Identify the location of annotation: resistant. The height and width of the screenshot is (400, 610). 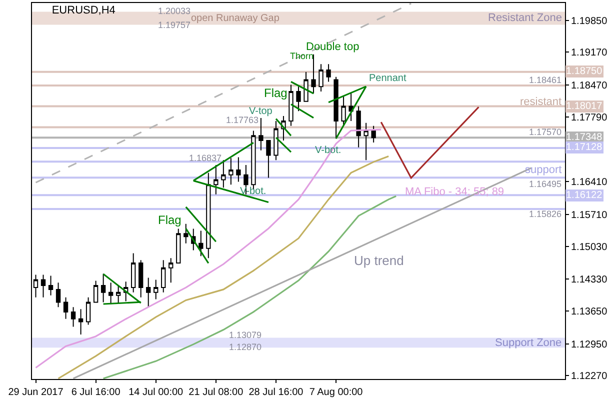
(541, 102).